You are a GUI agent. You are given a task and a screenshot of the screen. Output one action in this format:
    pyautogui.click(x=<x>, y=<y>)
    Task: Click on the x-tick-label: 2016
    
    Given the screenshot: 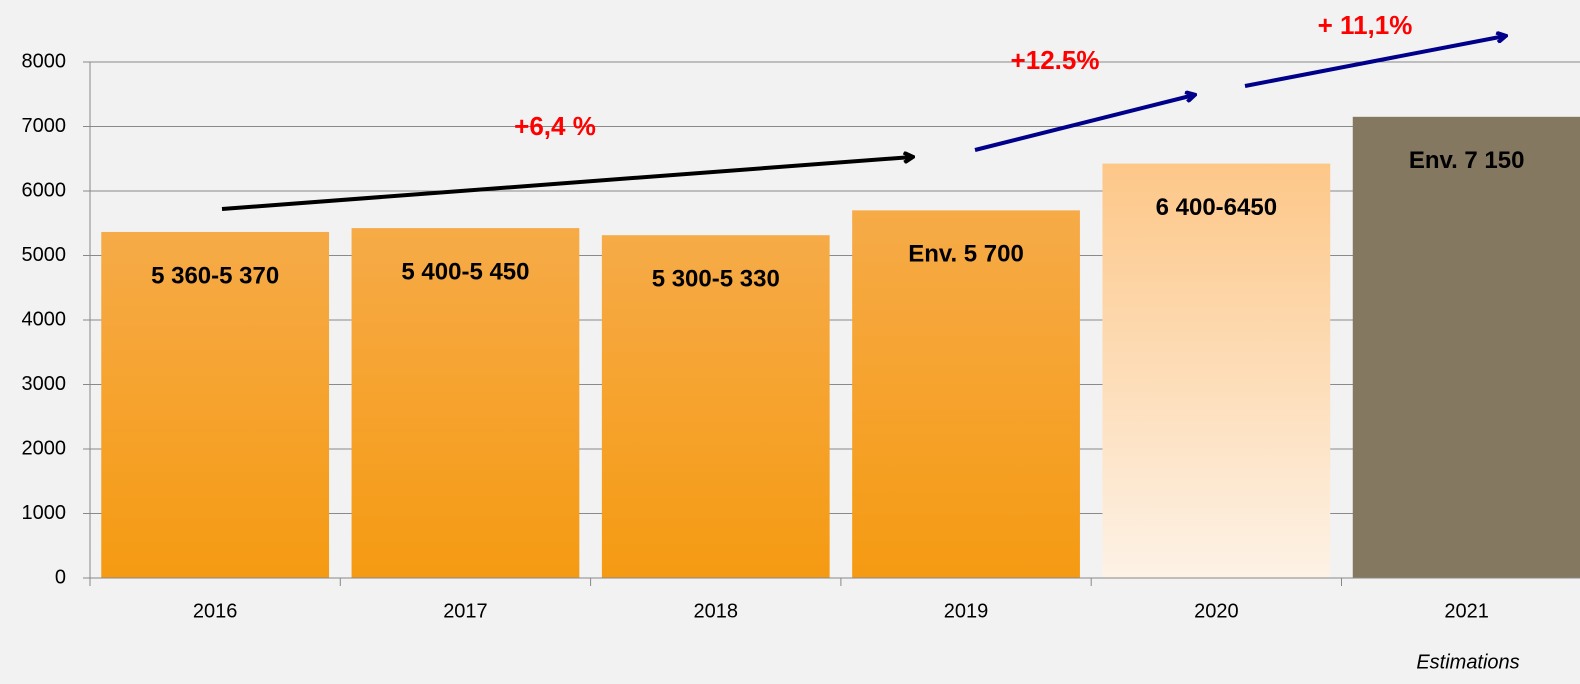 What is the action you would take?
    pyautogui.click(x=215, y=611)
    